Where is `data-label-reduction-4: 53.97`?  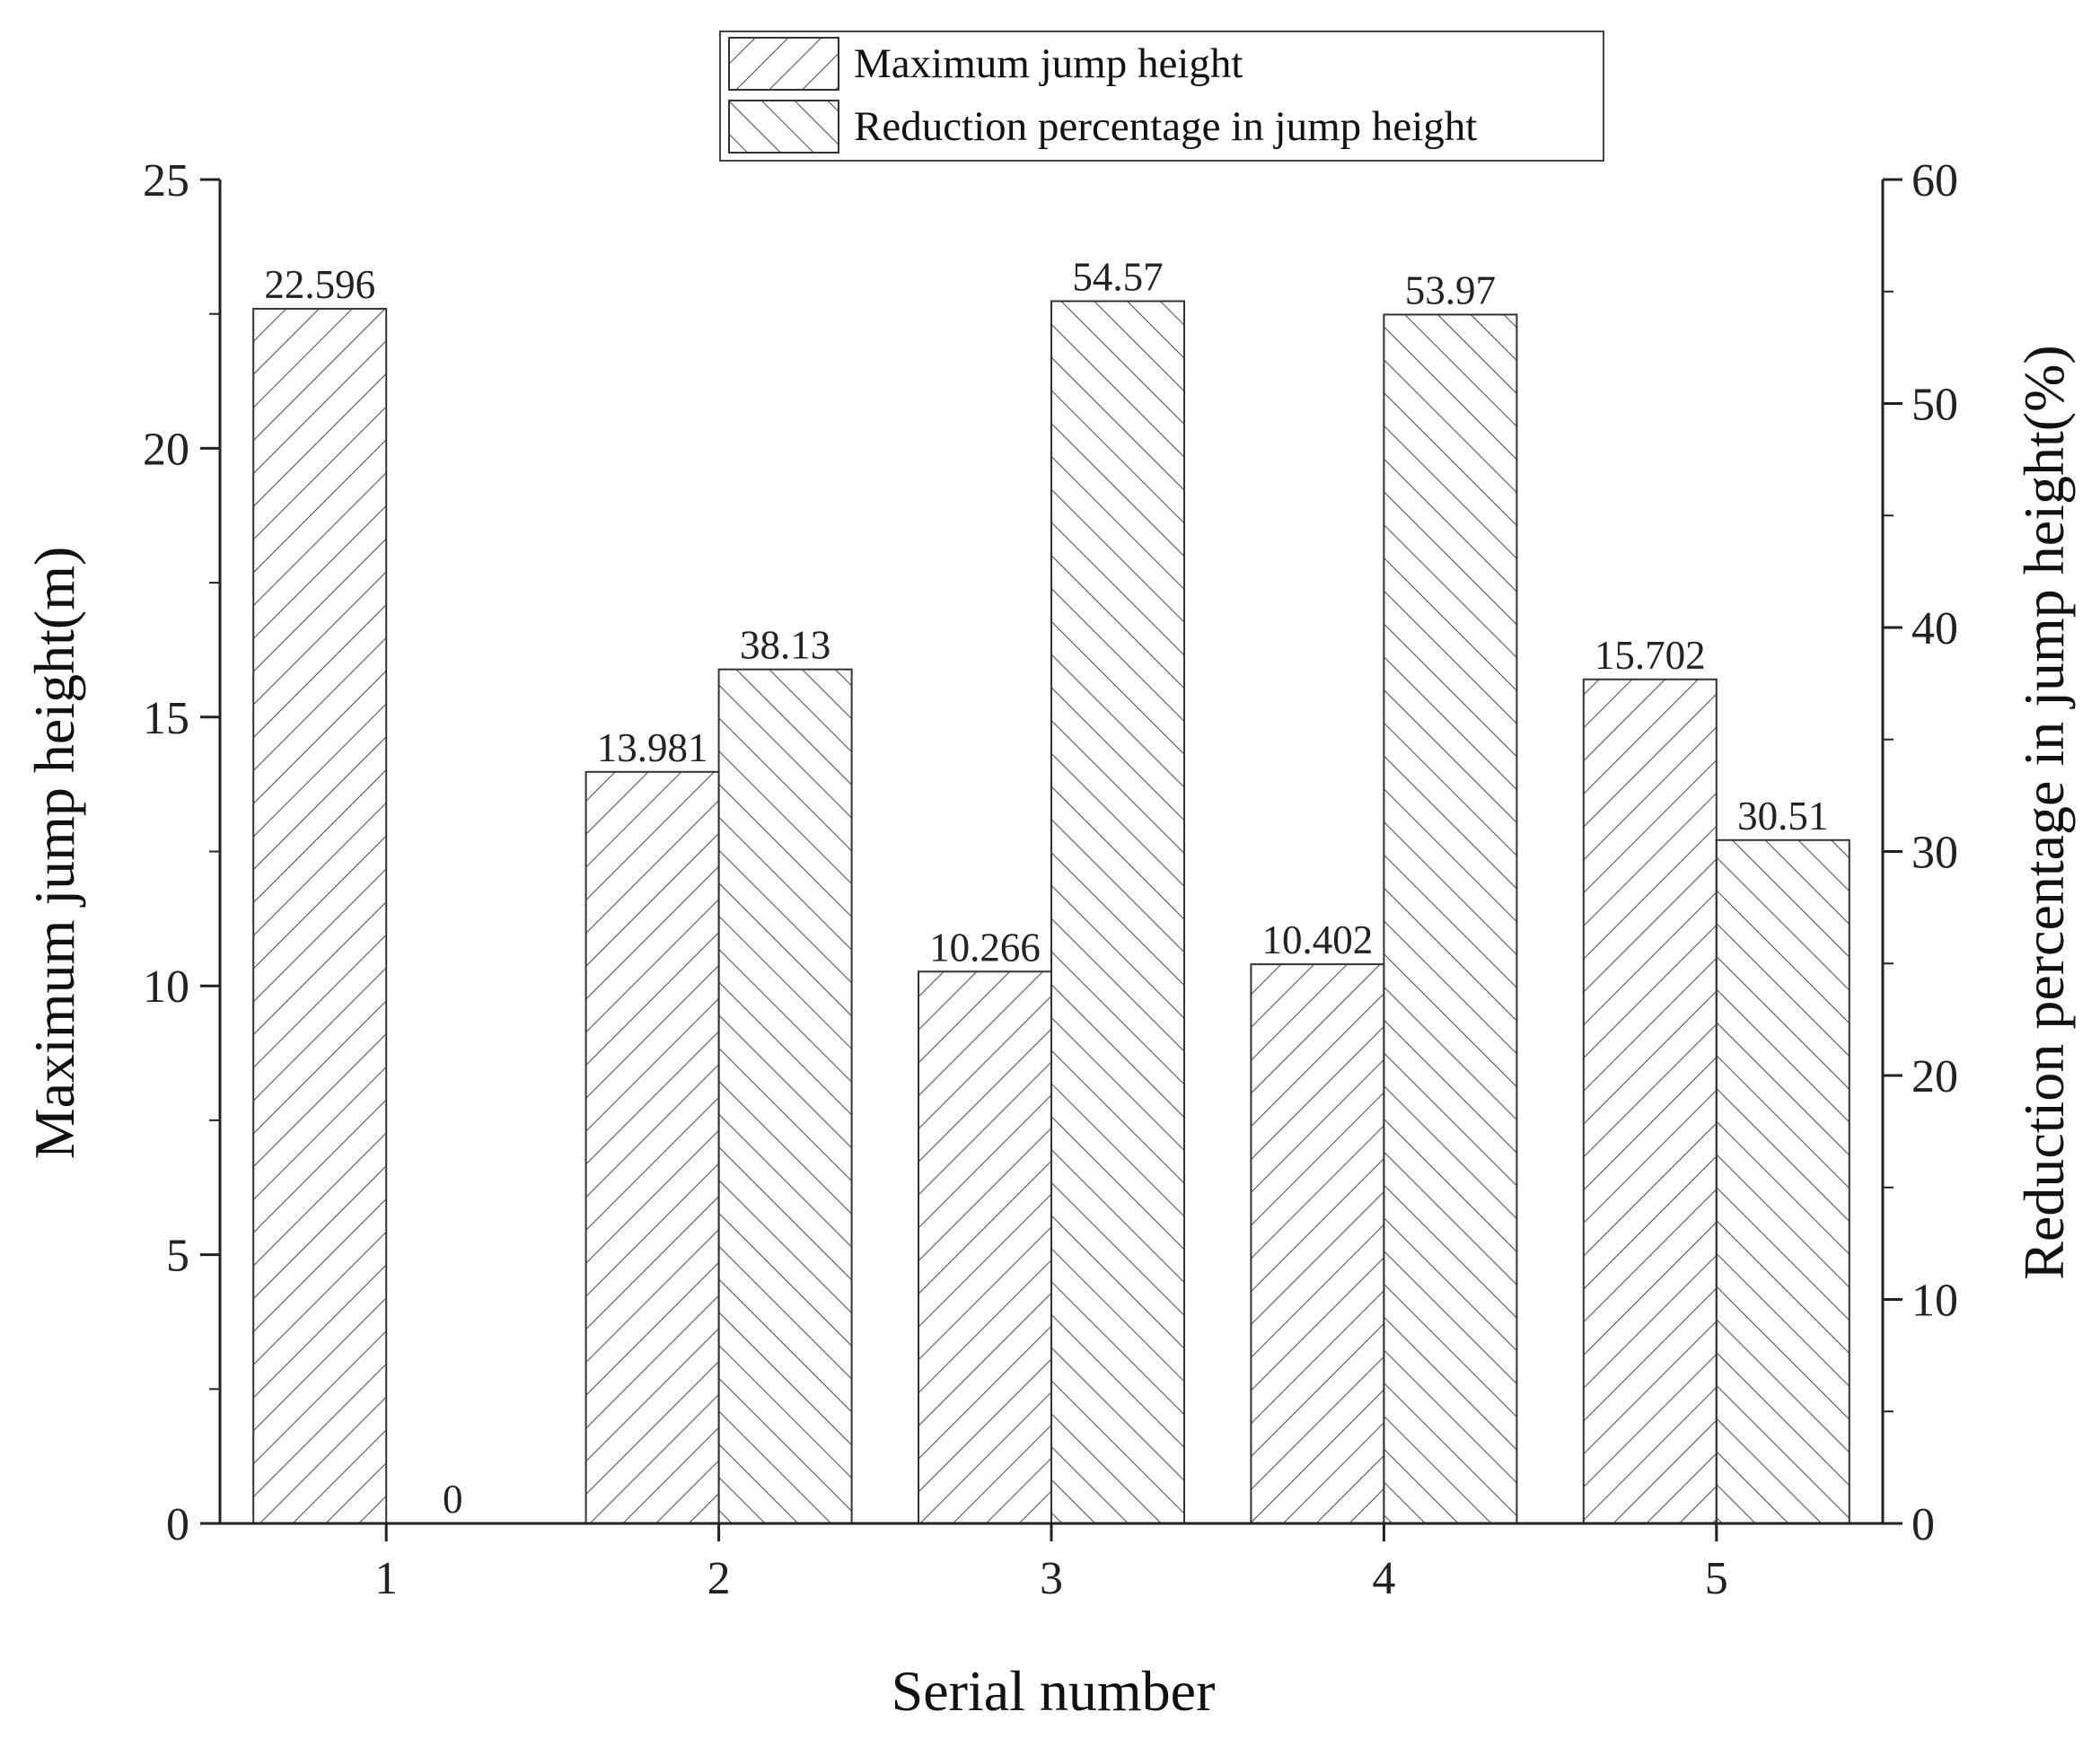
data-label-reduction-4: 53.97 is located at coordinates (1450, 290).